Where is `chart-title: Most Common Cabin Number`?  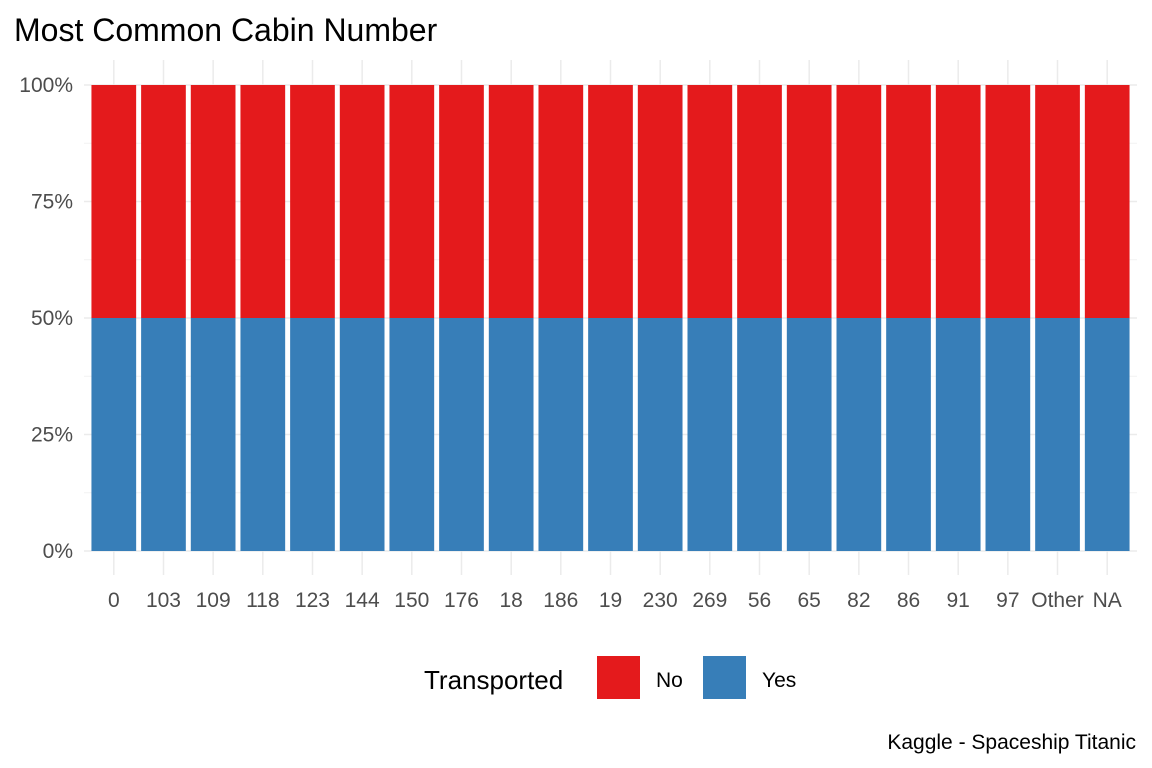 chart-title: Most Common Cabin Number is located at coordinates (226, 30).